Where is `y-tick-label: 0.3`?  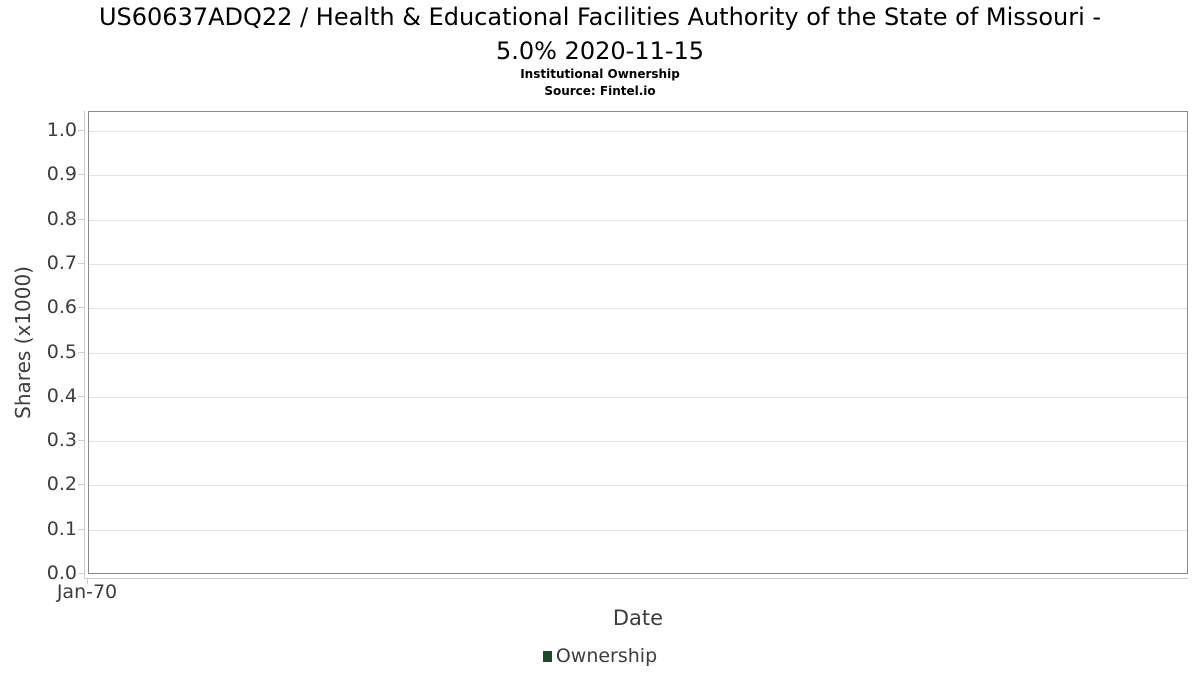 y-tick-label: 0.3 is located at coordinates (61, 440).